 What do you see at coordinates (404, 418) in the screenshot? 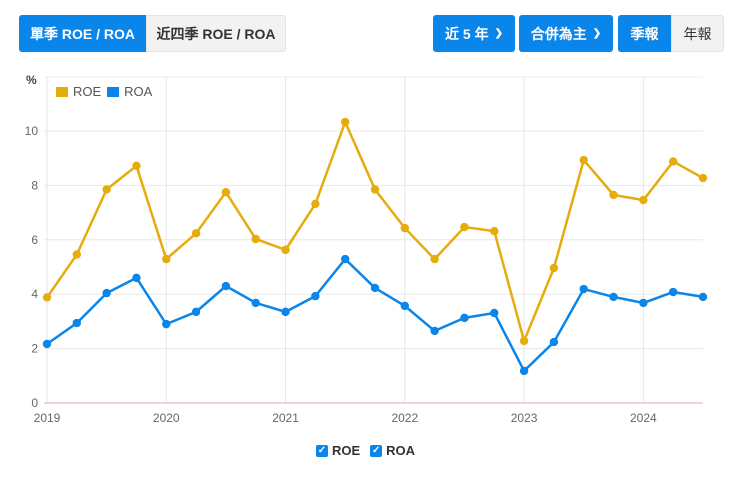
I see `svg-text: 2022` at bounding box center [404, 418].